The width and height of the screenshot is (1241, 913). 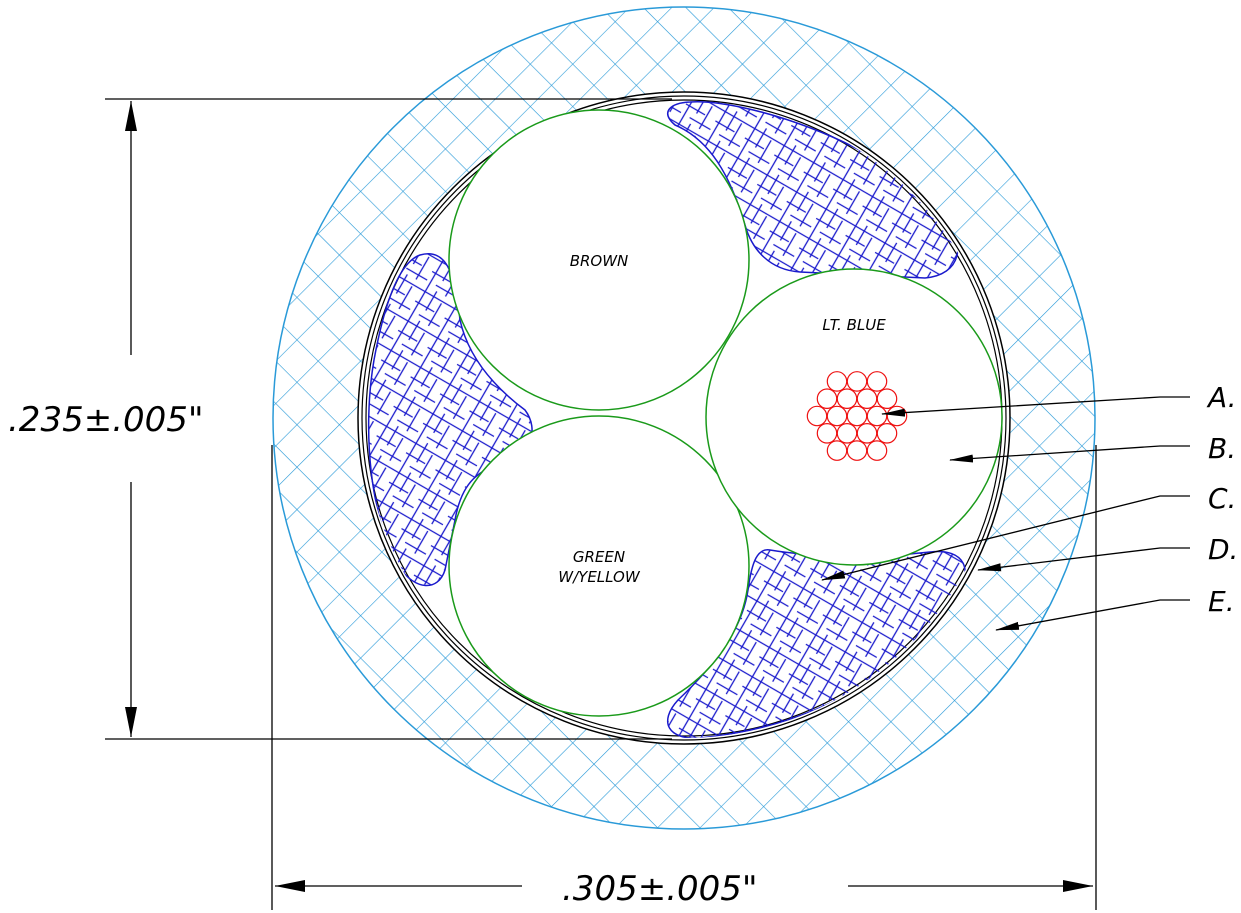 I want to click on callout-e-label: E., so click(x=1221, y=601).